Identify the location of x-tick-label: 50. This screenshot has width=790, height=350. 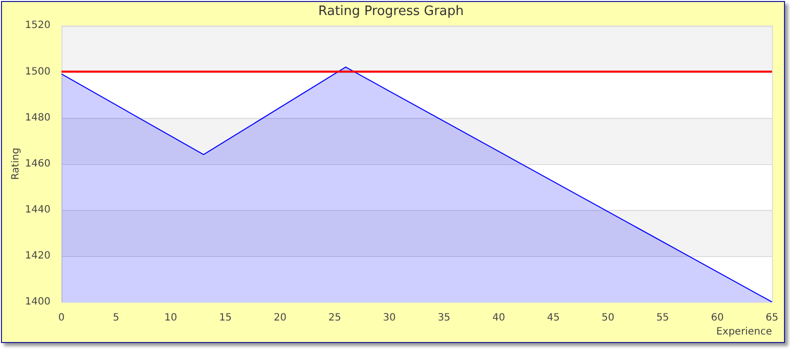
(608, 318).